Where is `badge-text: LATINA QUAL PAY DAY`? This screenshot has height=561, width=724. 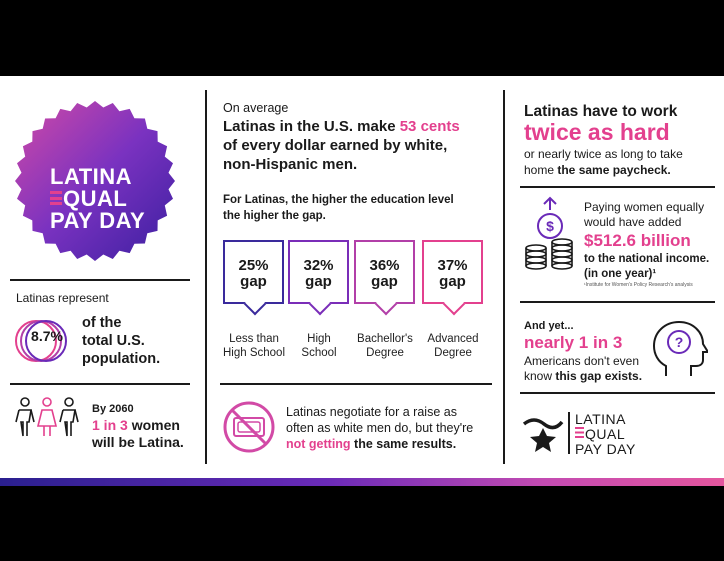
badge-text: LATINA QUAL PAY DAY is located at coordinates (97, 199).